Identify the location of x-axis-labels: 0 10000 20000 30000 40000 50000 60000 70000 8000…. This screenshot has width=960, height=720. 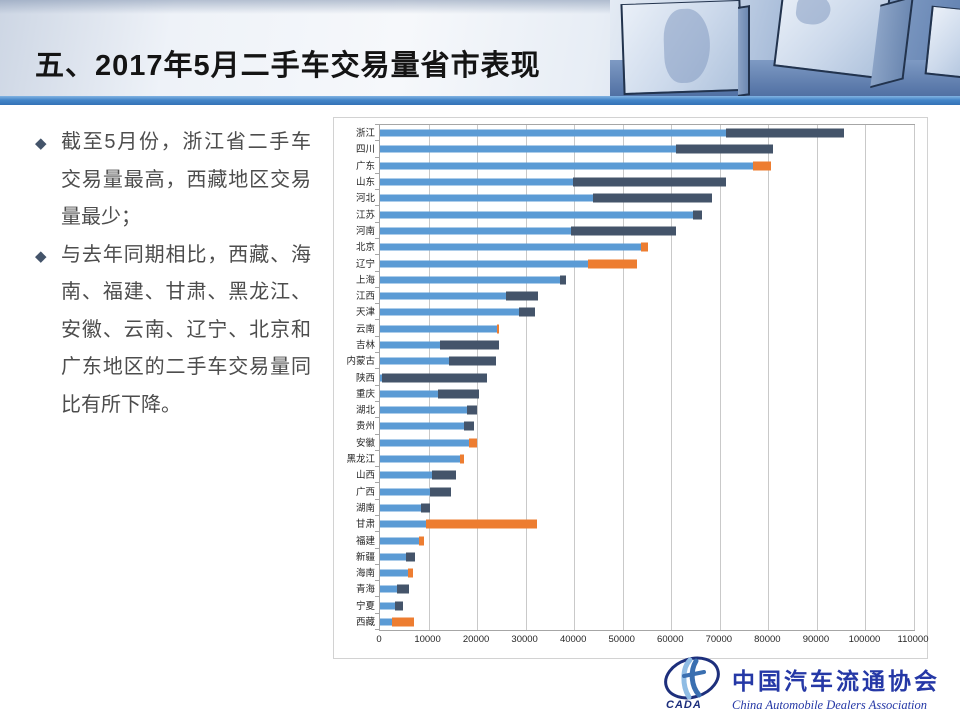
(652, 642).